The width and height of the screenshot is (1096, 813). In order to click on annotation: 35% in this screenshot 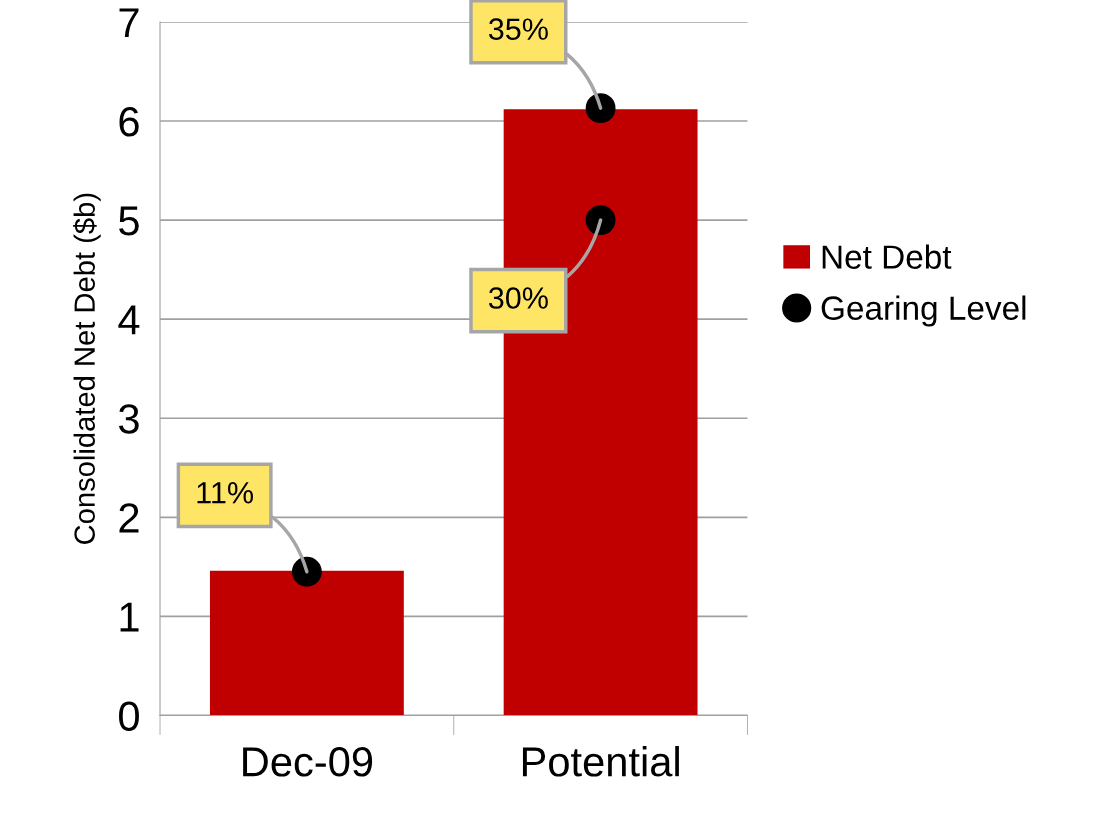, I will do `click(518, 29)`.